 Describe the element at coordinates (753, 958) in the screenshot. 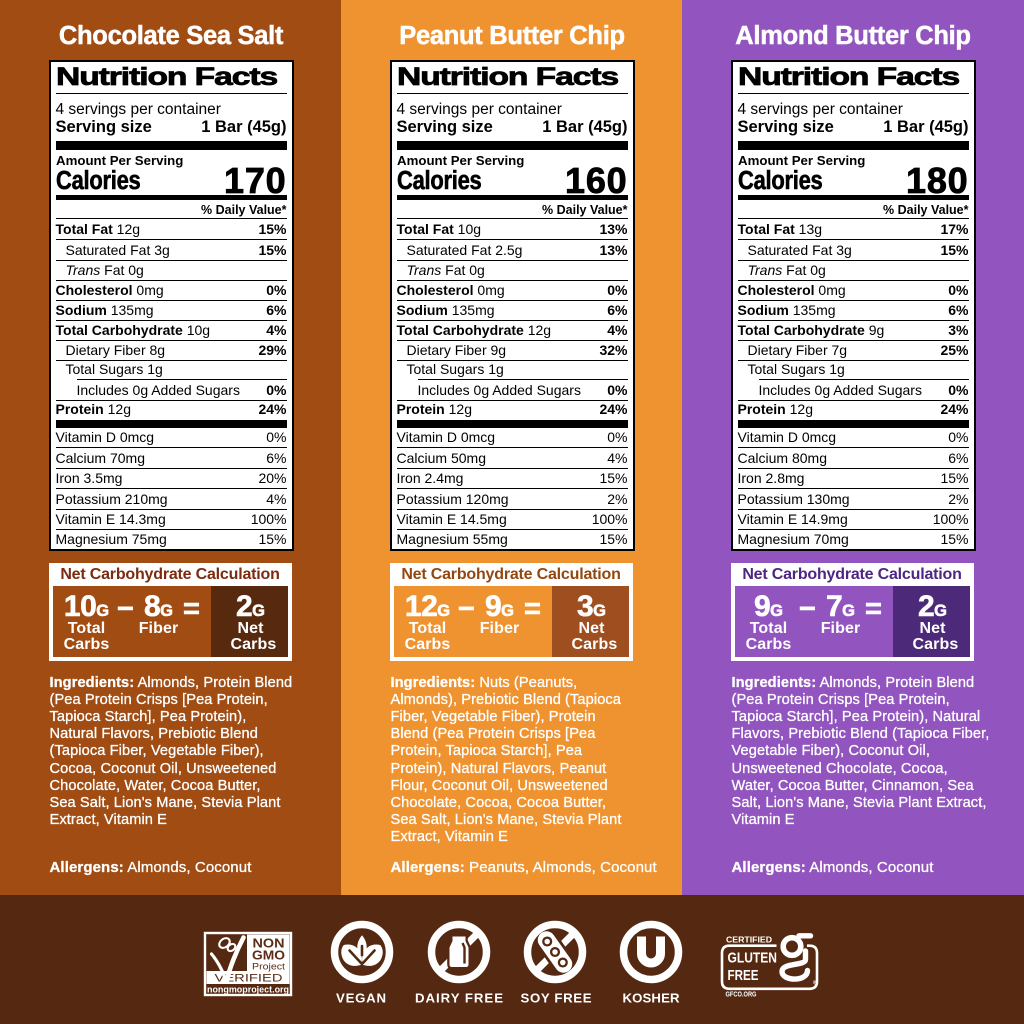

I see `svg-text: GLUTEN` at that location.